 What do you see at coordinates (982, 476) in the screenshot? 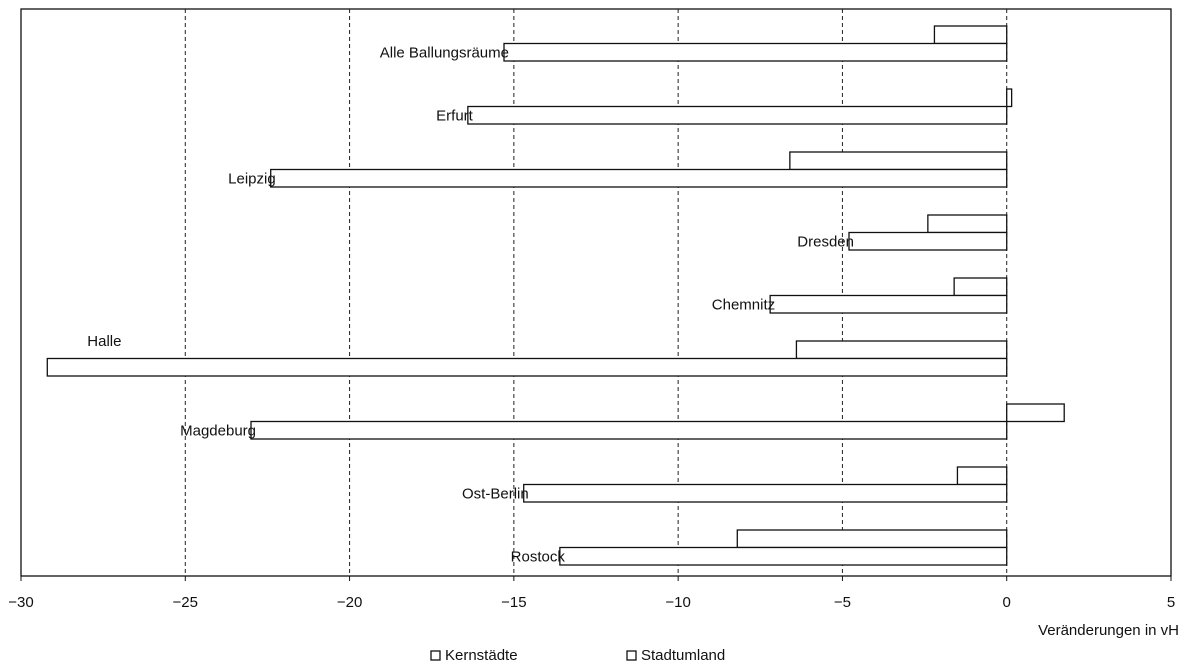
I see `bar-kernstaedte-ost-berlin` at bounding box center [982, 476].